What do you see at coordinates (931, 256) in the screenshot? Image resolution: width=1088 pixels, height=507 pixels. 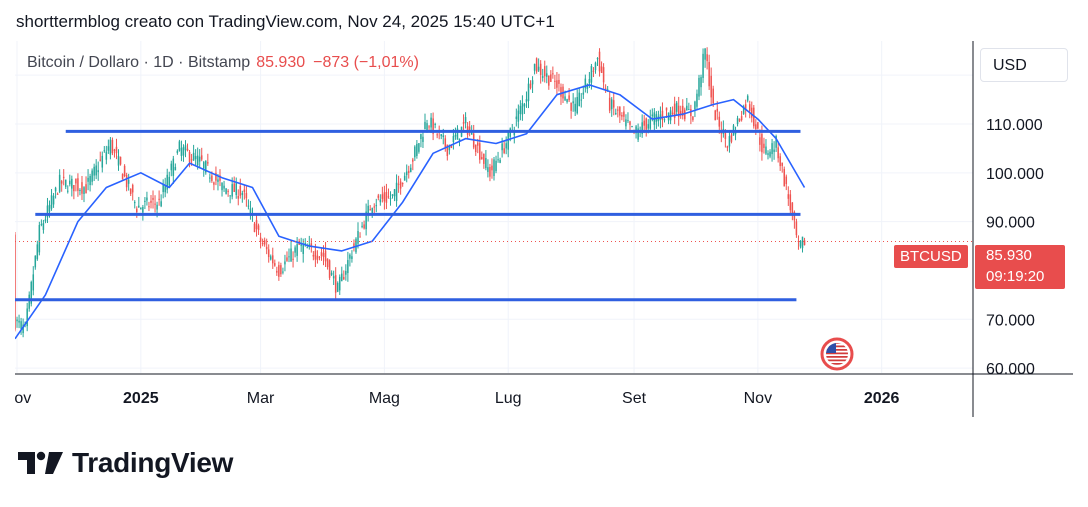 I see `symbol-badge: BTCUSD` at bounding box center [931, 256].